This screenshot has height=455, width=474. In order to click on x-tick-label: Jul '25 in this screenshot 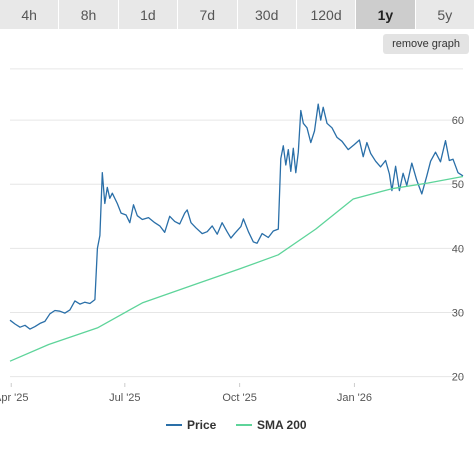, I will do `click(124, 398)`.